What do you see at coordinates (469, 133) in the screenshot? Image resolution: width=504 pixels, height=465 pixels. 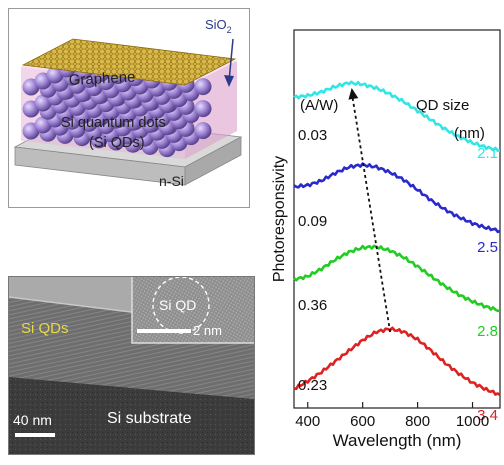 I see `size-header-line2: (nm)` at bounding box center [469, 133].